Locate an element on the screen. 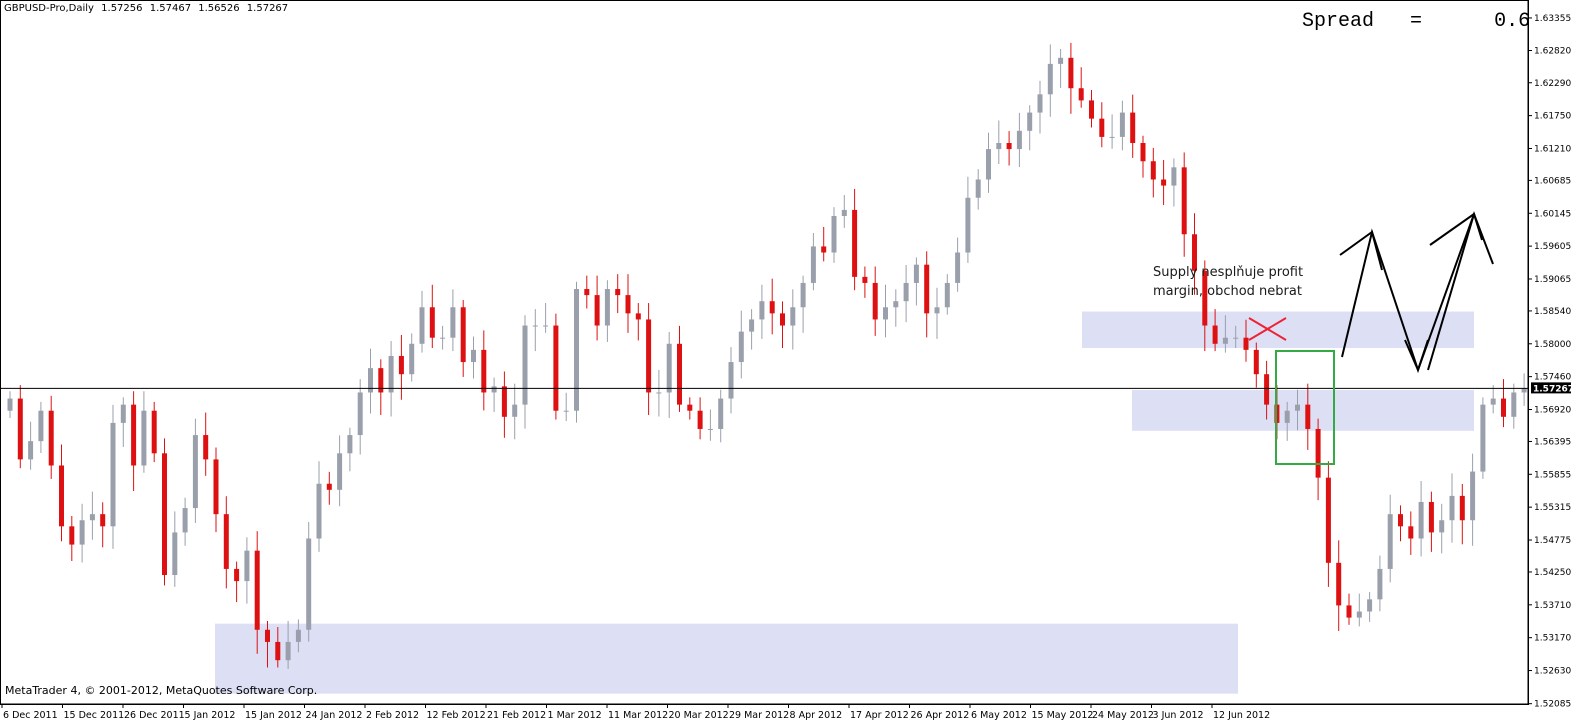 This screenshot has height=728, width=1594. x-tick-label: 26 Apr 2012 is located at coordinates (940, 715).